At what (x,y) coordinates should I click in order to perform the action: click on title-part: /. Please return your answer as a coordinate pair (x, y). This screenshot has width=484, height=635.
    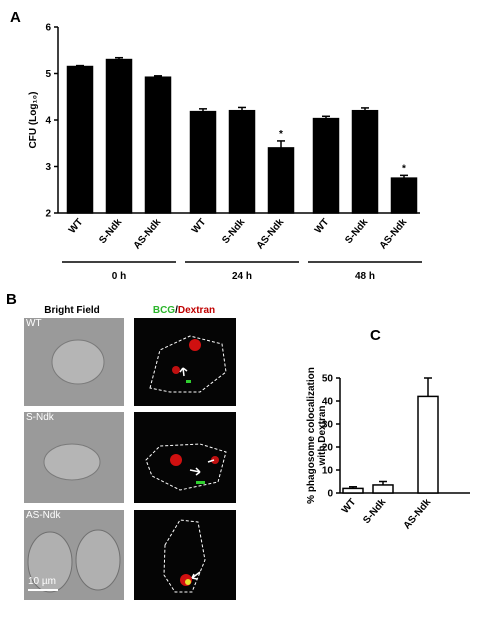
    Looking at the image, I should click on (176, 310).